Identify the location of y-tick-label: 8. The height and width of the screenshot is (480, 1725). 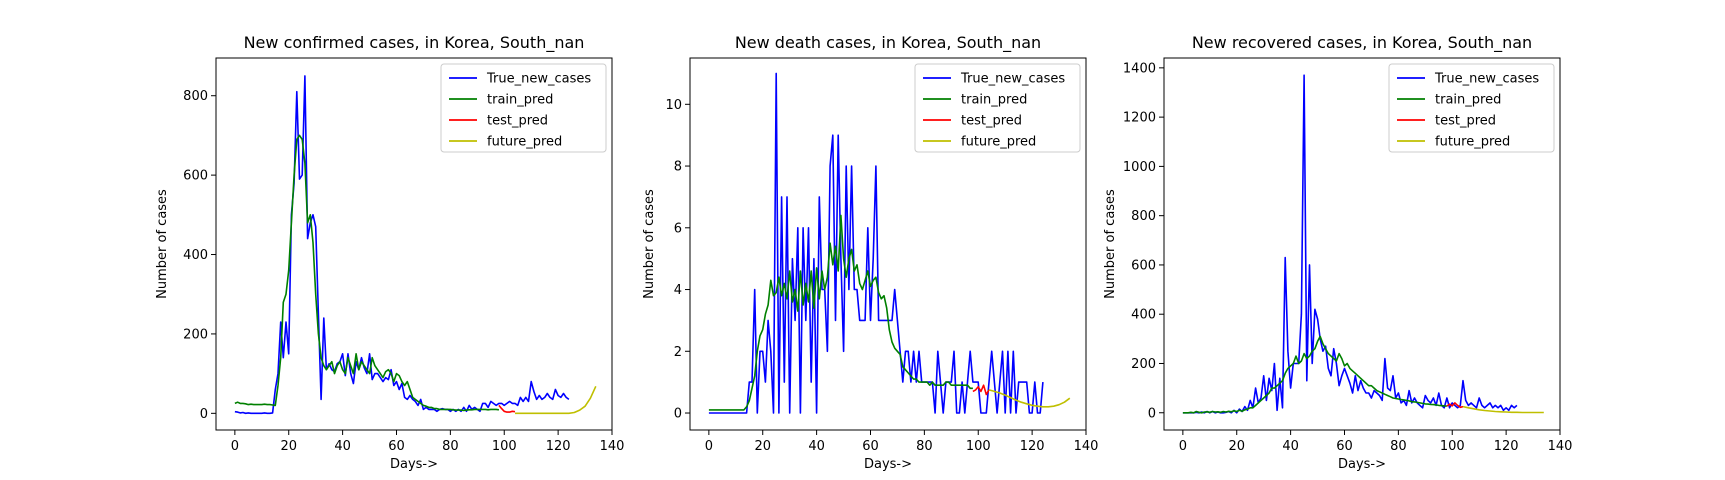
(678, 167).